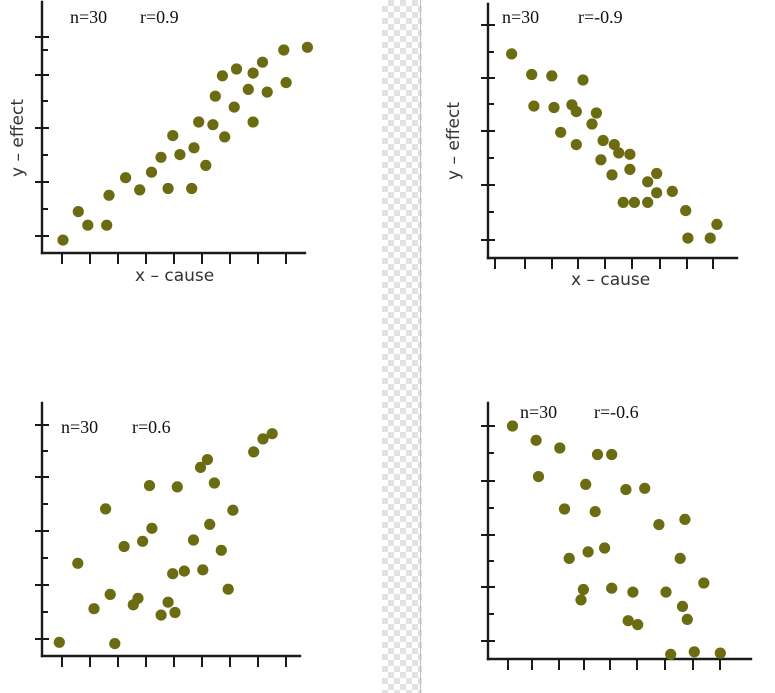 The height and width of the screenshot is (693, 775). I want to click on annotation-r: r=-0.9, so click(600, 17).